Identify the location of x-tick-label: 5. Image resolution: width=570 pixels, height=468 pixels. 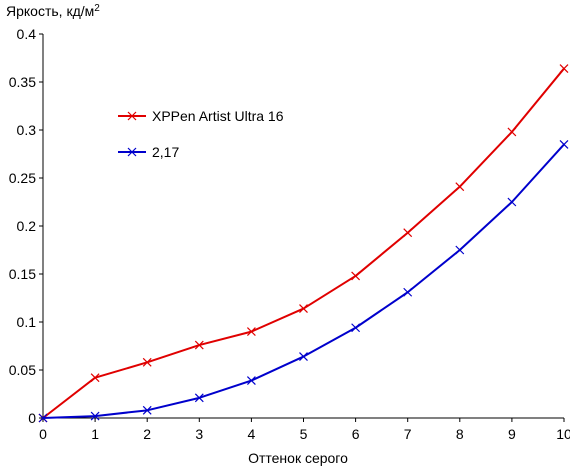
(304, 434).